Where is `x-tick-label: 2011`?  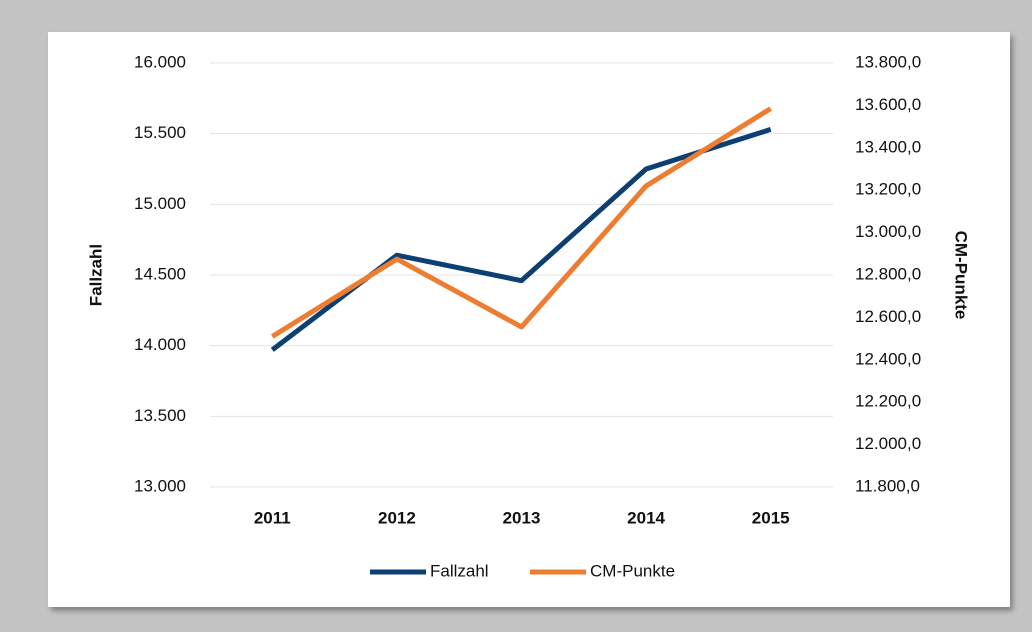
x-tick-label: 2011 is located at coordinates (272, 517).